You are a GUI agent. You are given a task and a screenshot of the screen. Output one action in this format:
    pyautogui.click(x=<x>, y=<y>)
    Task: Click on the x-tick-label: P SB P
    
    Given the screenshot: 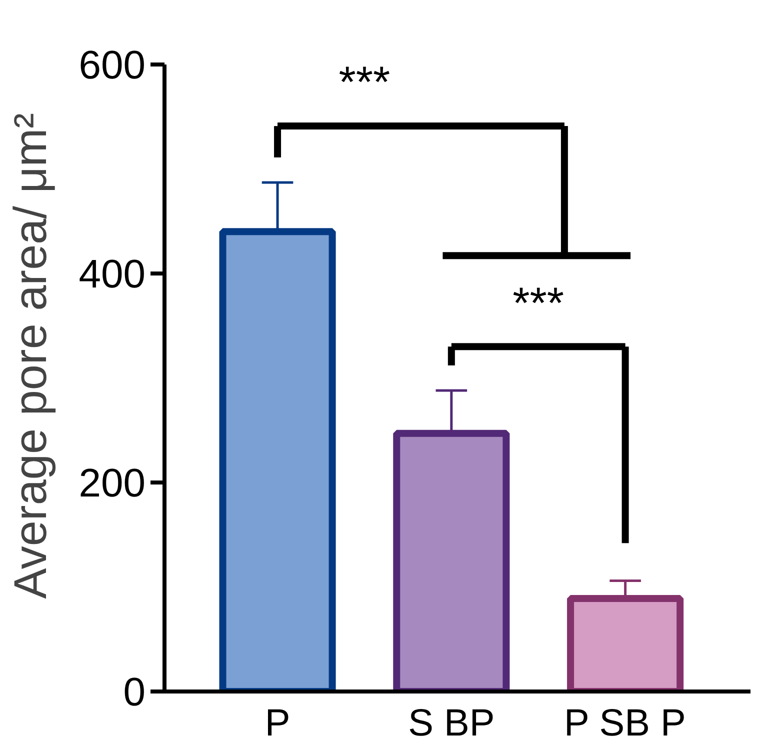 What is the action you would take?
    pyautogui.click(x=625, y=723)
    